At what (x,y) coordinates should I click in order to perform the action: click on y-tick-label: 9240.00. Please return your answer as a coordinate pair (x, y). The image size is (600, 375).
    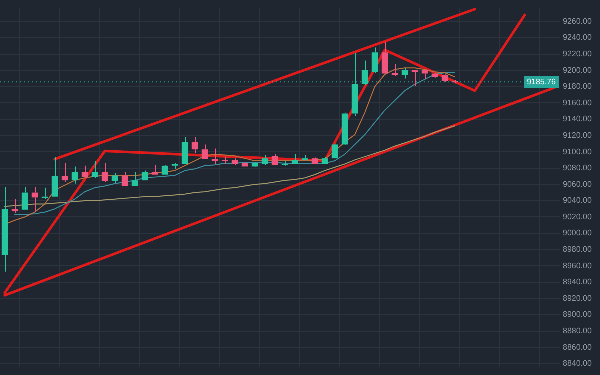
    Looking at the image, I should click on (577, 37).